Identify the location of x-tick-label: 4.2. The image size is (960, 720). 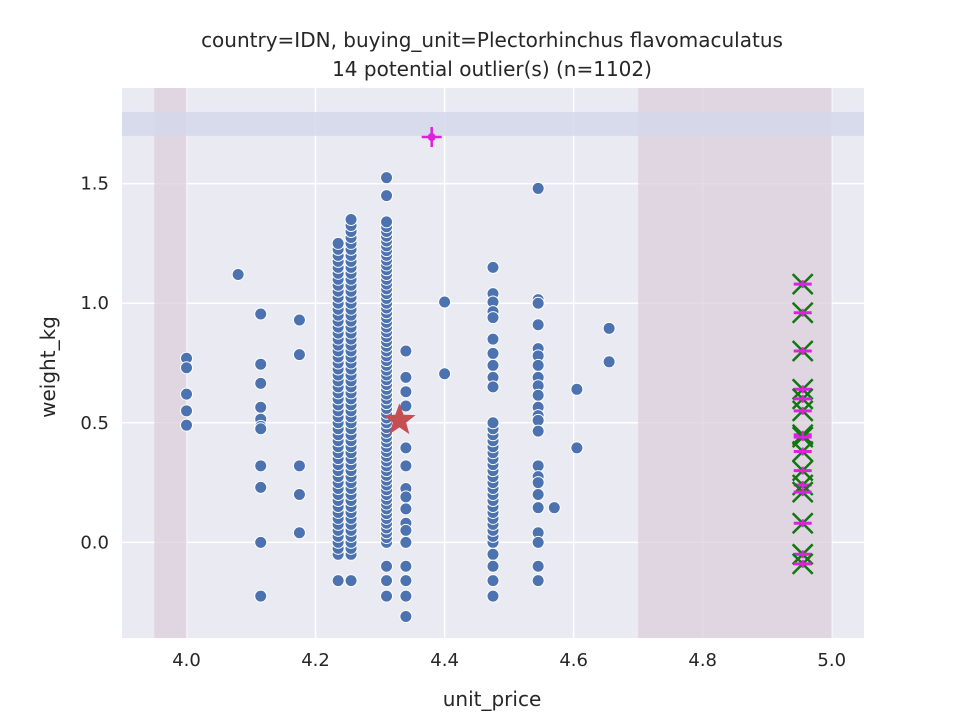
(315, 660).